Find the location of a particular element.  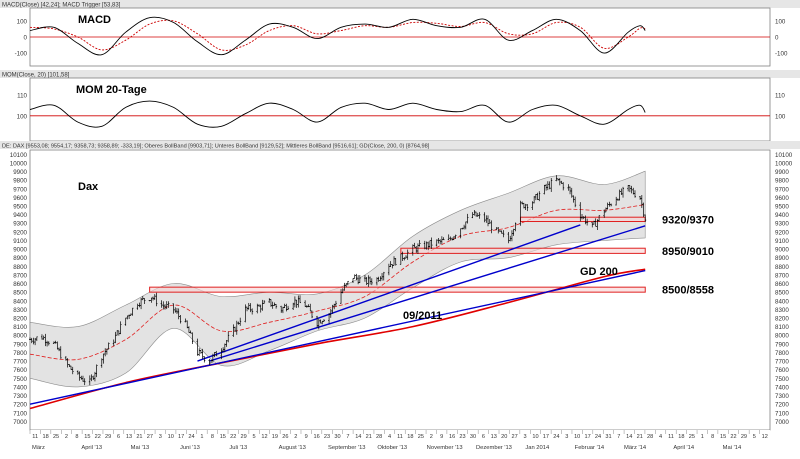

price-tick-left: 8100 is located at coordinates (20, 327).